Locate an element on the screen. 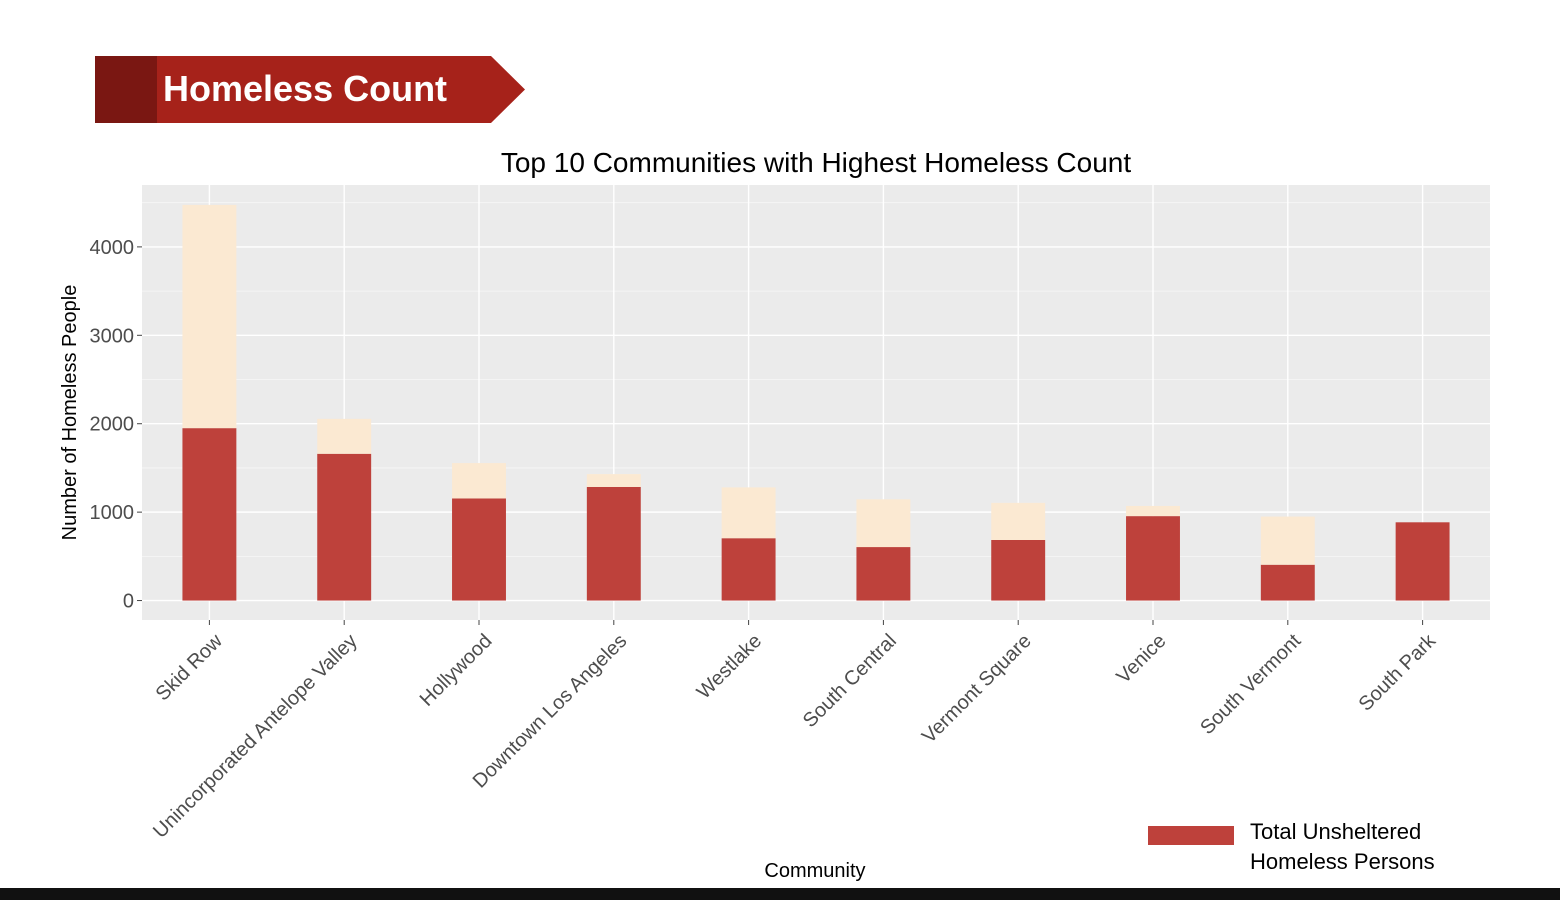  page-title: Homeless Count is located at coordinates (305, 88).